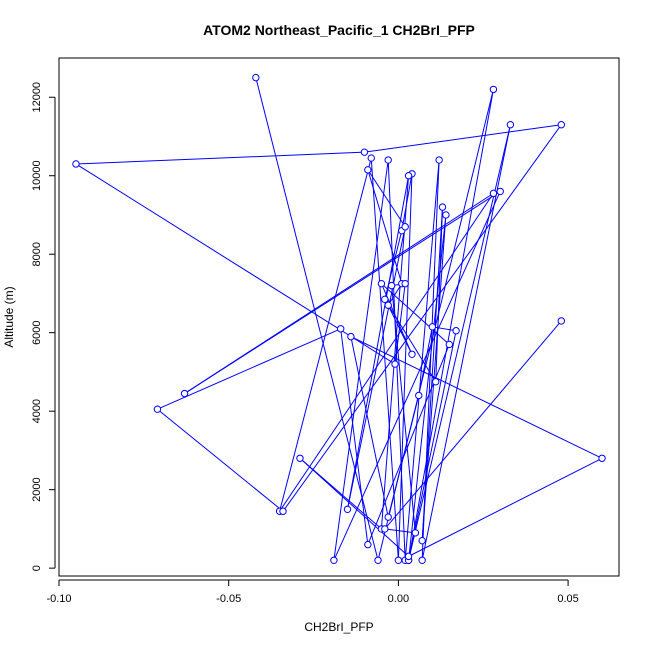  What do you see at coordinates (567, 599) in the screenshot?
I see `x-tick-label: 0.05` at bounding box center [567, 599].